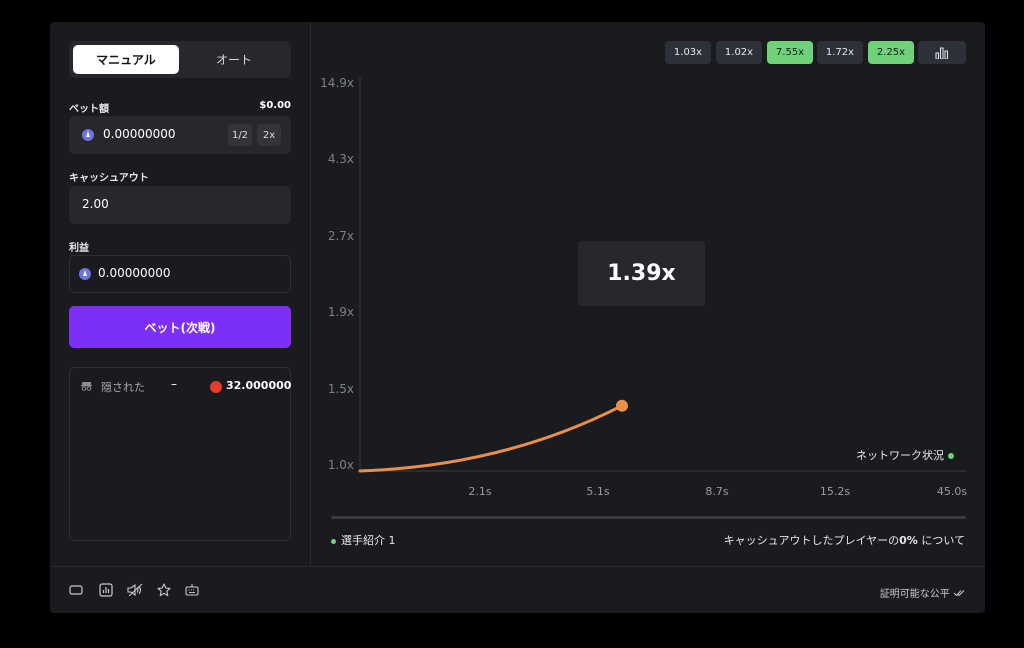 Image resolution: width=1024 pixels, height=648 pixels. What do you see at coordinates (180, 205) in the screenshot?
I see `cashout-field: 2.00` at bounding box center [180, 205].